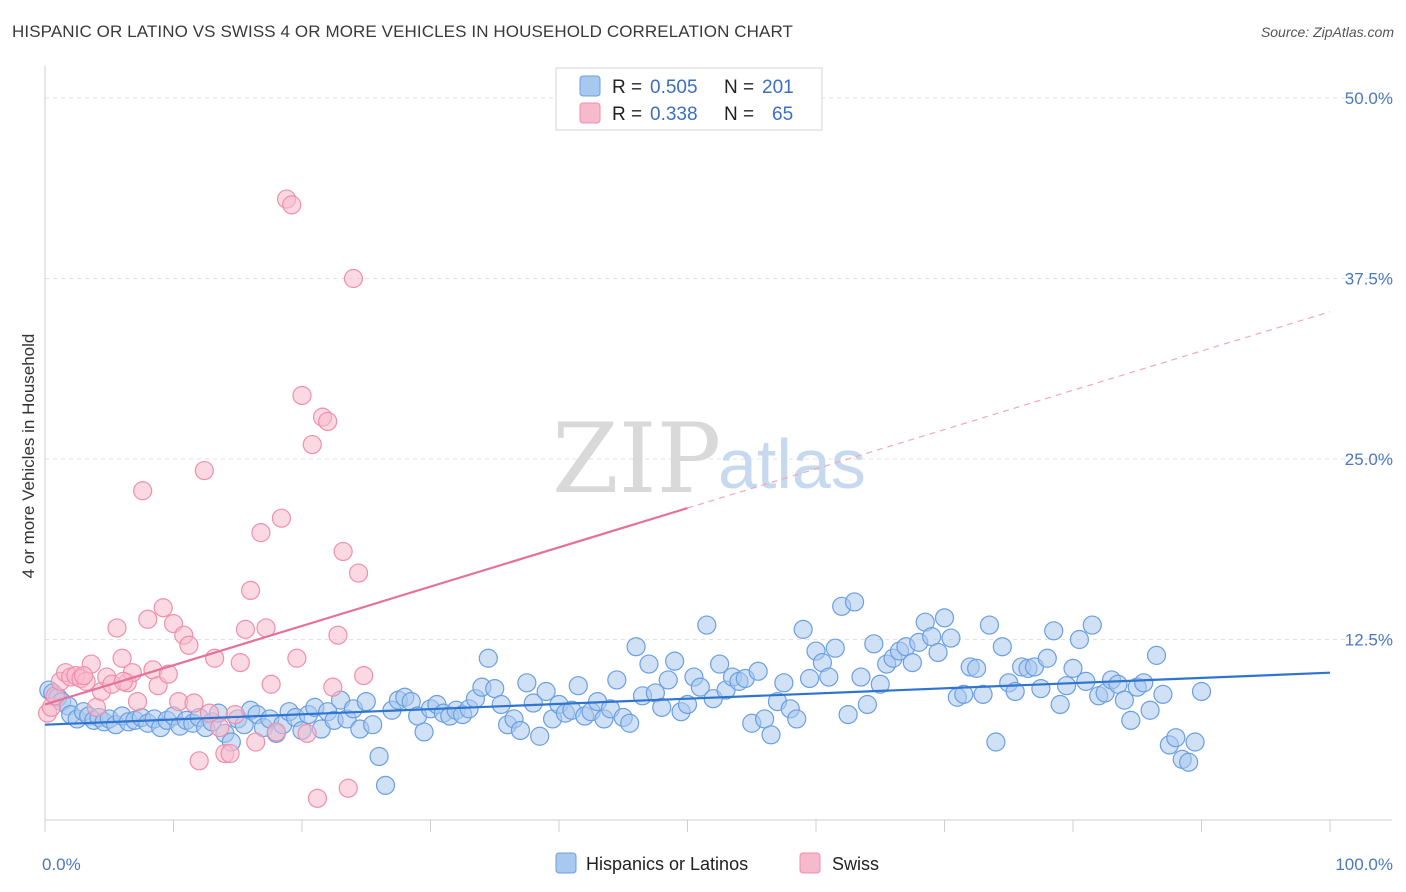 The image size is (1406, 892). What do you see at coordinates (61, 864) in the screenshot?
I see `x-tick-label: 0.0%` at bounding box center [61, 864].